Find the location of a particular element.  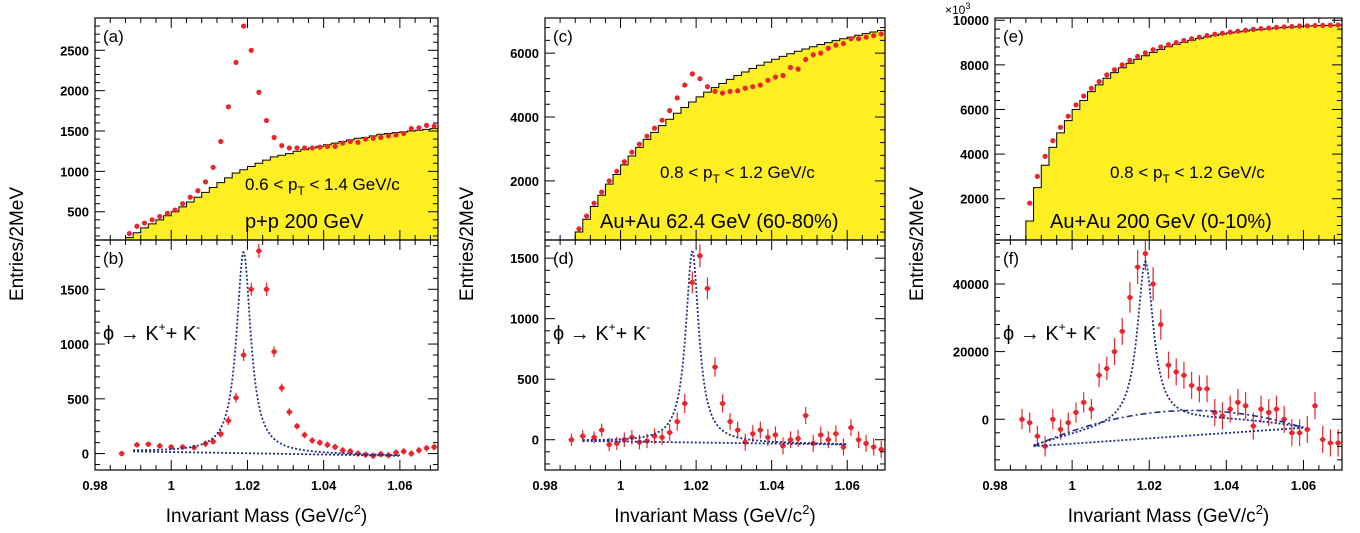

y-tick-label: 6000 is located at coordinates (974, 109).